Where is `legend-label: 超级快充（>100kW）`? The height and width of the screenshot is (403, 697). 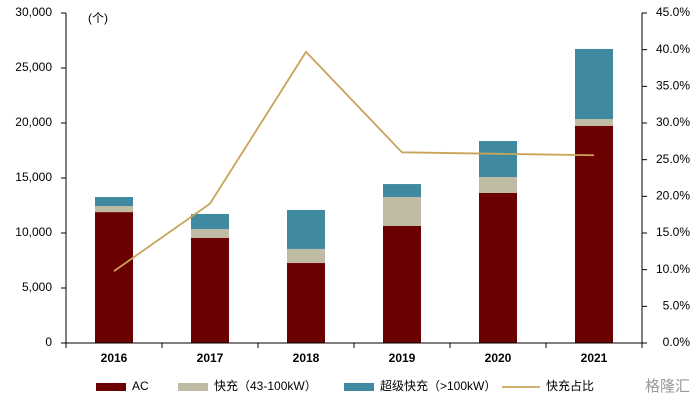 legend-label: 超级快充（>100kW） is located at coordinates (438, 385).